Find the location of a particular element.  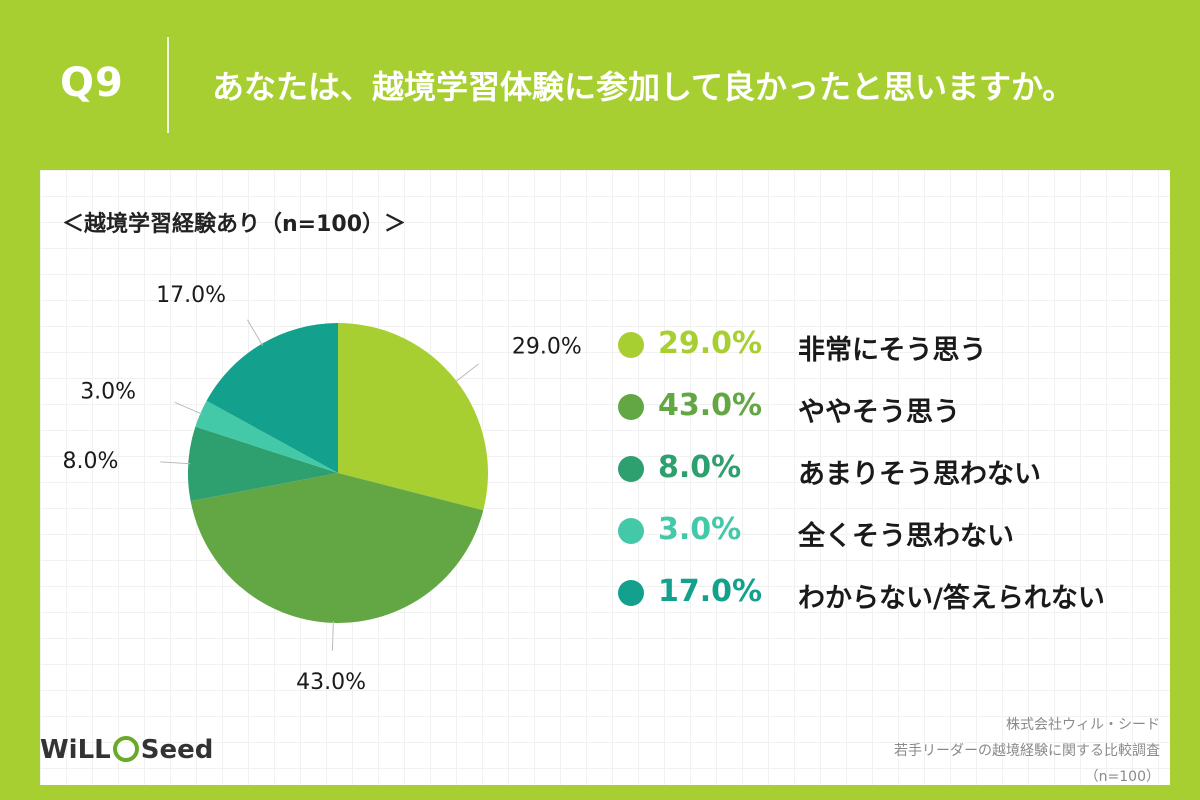

legend-value: 3.0% is located at coordinates (700, 529).